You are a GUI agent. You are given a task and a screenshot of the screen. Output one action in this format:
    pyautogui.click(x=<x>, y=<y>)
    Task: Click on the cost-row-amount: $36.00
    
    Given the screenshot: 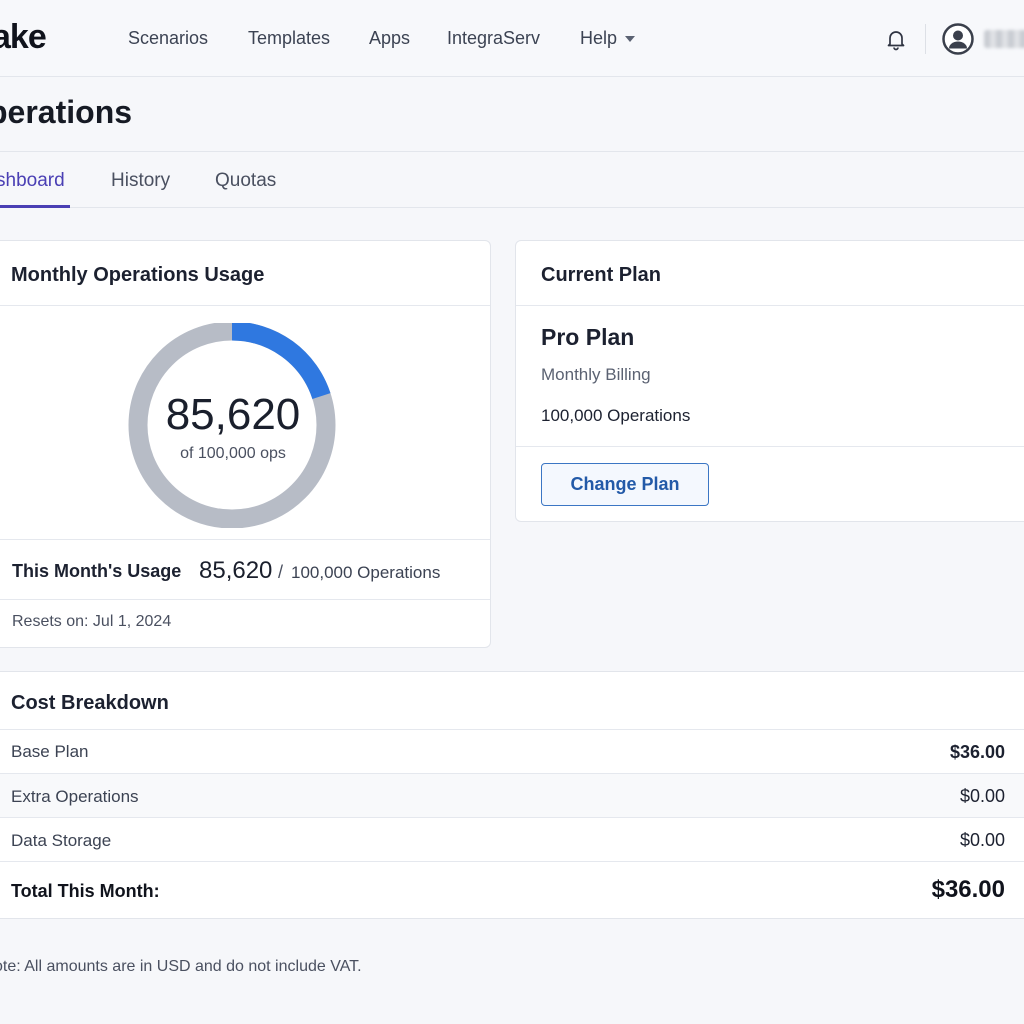 What is the action you would take?
    pyautogui.click(x=977, y=752)
    